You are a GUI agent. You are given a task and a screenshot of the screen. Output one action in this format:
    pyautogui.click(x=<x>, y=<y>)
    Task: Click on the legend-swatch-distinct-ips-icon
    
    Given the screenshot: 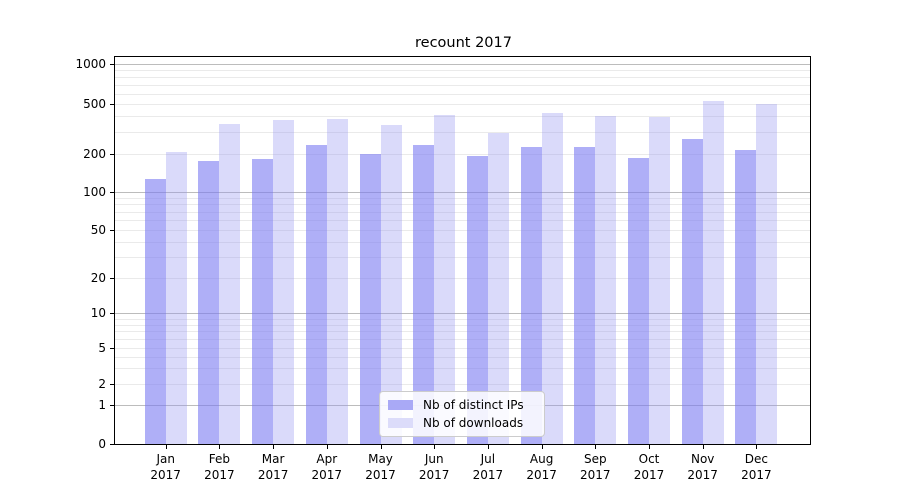 What is the action you would take?
    pyautogui.click(x=400, y=405)
    